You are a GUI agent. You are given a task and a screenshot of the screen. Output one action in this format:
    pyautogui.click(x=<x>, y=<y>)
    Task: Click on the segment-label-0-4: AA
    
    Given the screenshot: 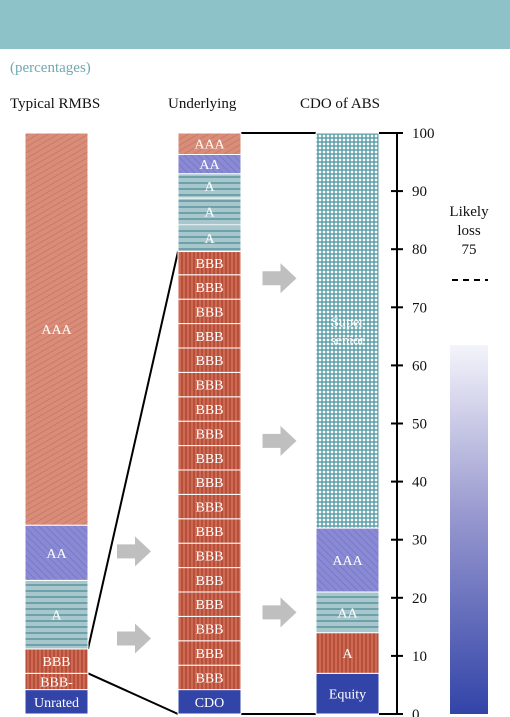 What is the action you would take?
    pyautogui.click(x=56, y=554)
    